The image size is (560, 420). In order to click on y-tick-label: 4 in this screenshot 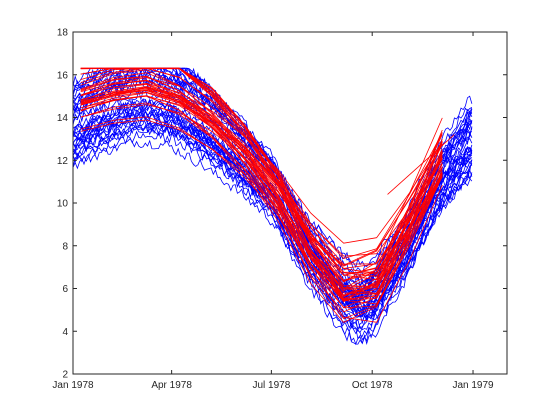, I will do `click(65, 332)`.